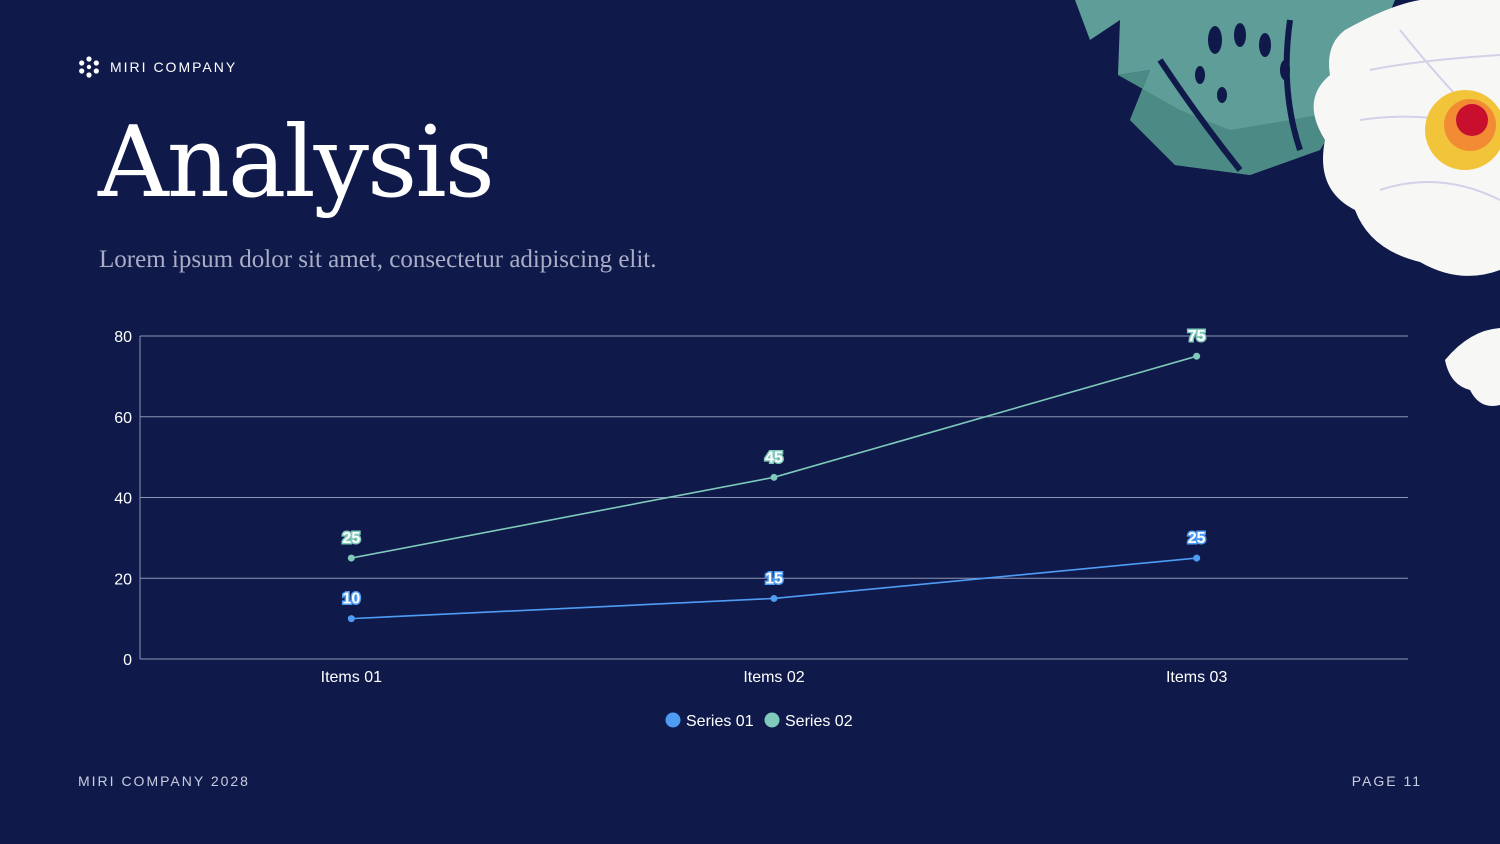 This screenshot has width=1500, height=844. Describe the element at coordinates (1196, 677) in the screenshot. I see `x-tick-label: Items 03` at that location.